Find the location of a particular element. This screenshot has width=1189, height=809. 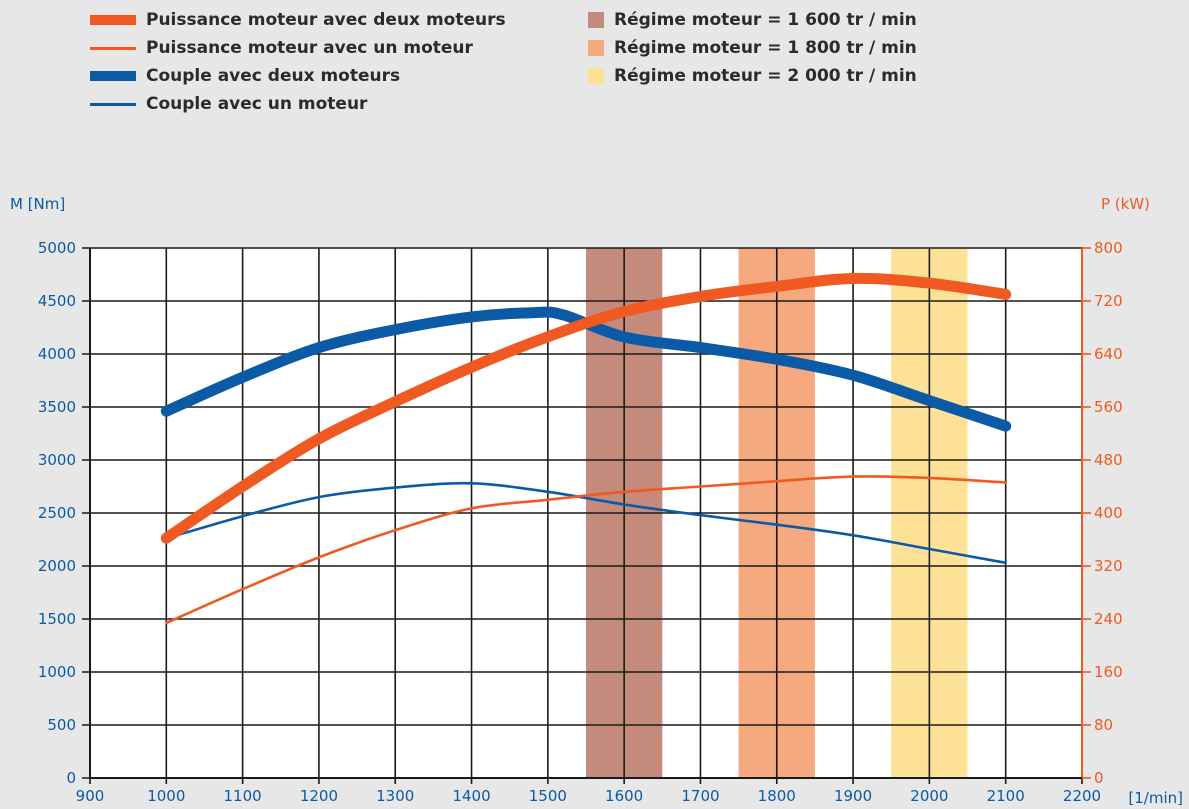

legend-item-torque-one-engine: Couple avec un moteur is located at coordinates (228, 104).